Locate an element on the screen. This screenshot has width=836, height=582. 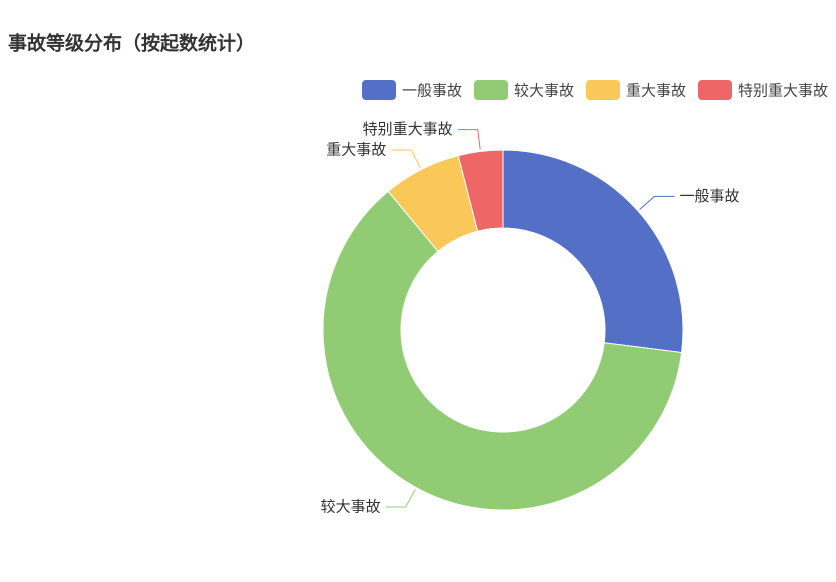
slice-label: 一般事故 is located at coordinates (710, 196).